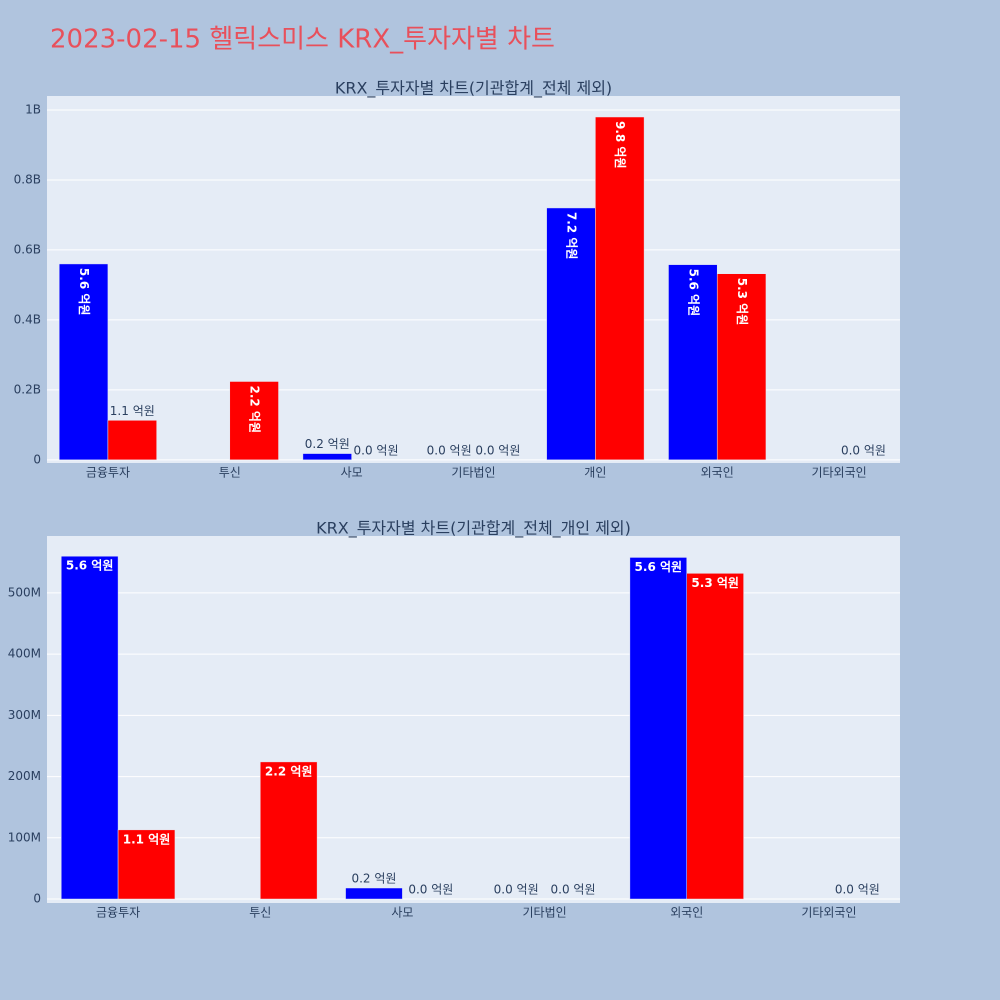  Describe the element at coordinates (27, 389) in the screenshot. I see `y-tick-label: 0.2B` at that location.